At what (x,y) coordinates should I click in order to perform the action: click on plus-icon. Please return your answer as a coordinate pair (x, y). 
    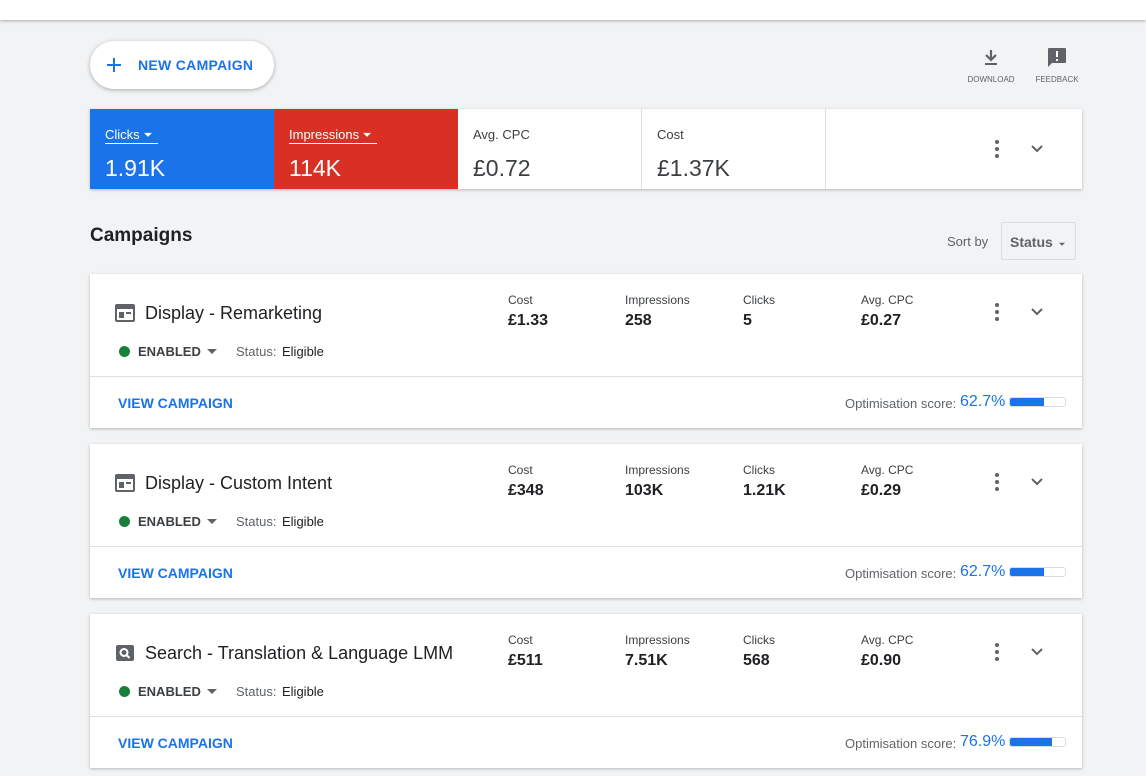
    Looking at the image, I should click on (114, 67).